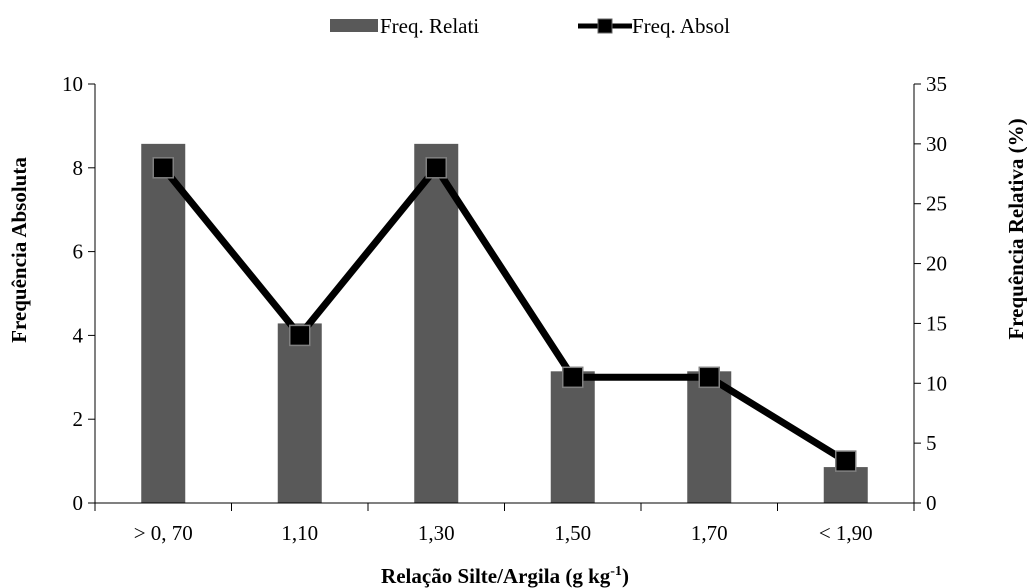 This screenshot has height=588, width=1027. I want to click on legend-label-bar: Freq. Relati, so click(429, 26).